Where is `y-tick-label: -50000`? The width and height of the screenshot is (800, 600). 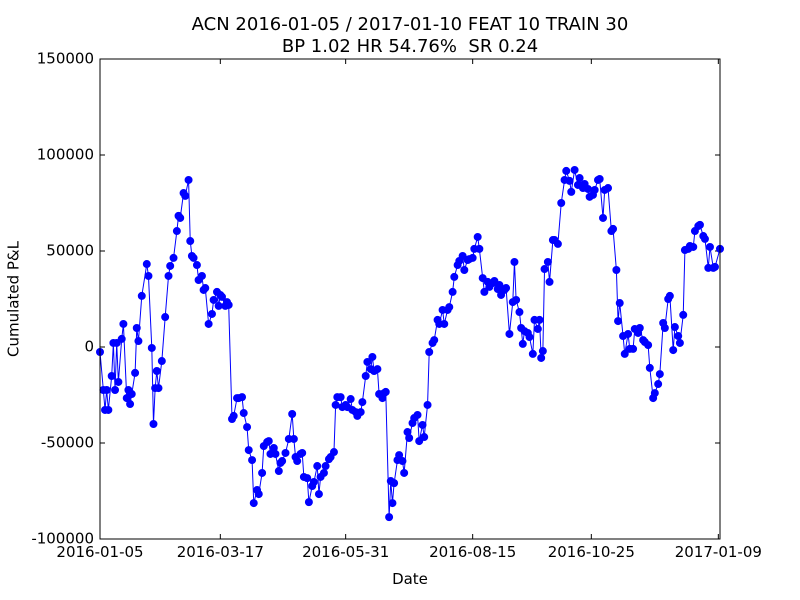 y-tick-label: -50000 is located at coordinates (67, 443).